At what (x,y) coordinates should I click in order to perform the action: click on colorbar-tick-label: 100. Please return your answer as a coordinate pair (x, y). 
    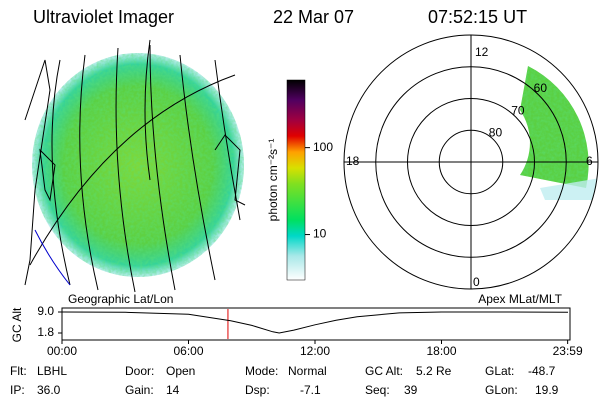
    Looking at the image, I should click on (323, 147).